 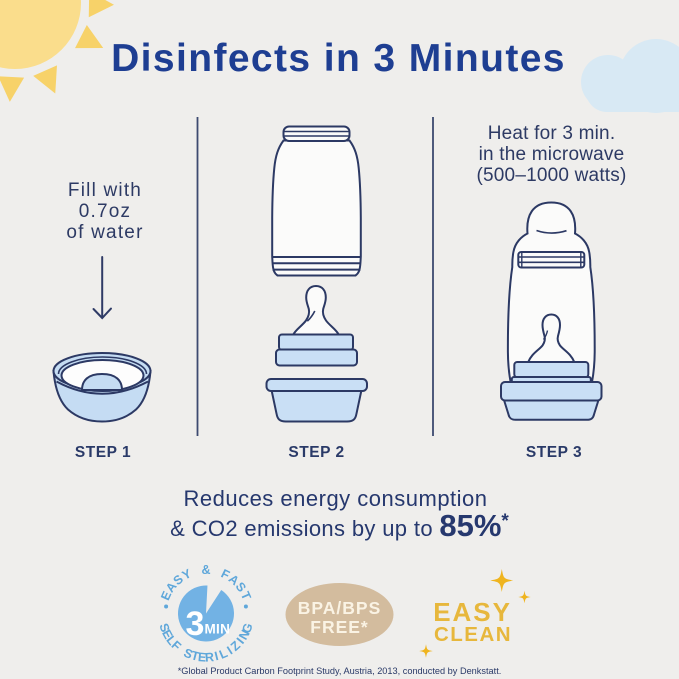 I want to click on svg-text: T, so click(x=195, y=656).